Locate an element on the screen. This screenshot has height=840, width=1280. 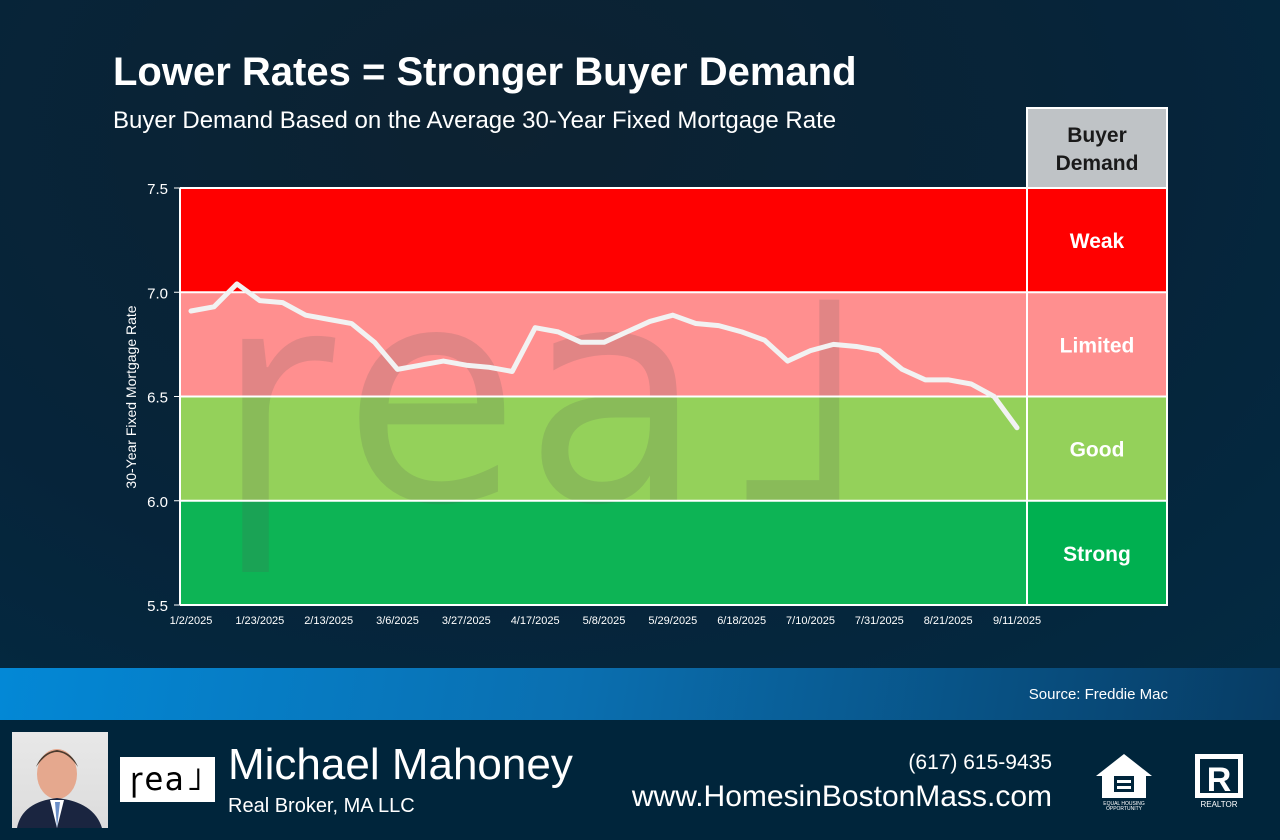
legend-border is located at coordinates (1097, 356).